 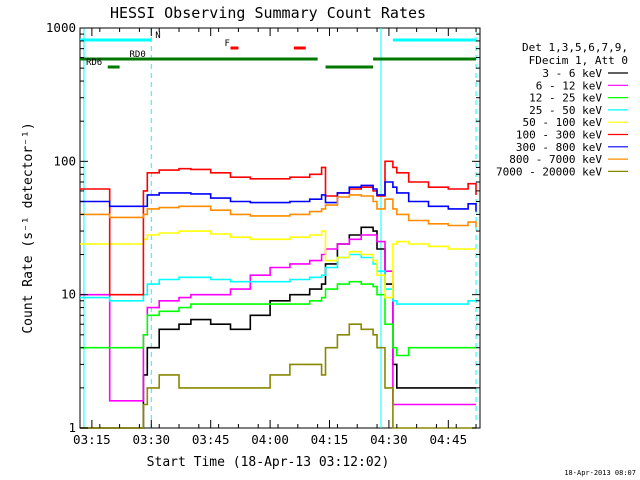 I want to click on y-tick-label: 1, so click(x=72, y=427).